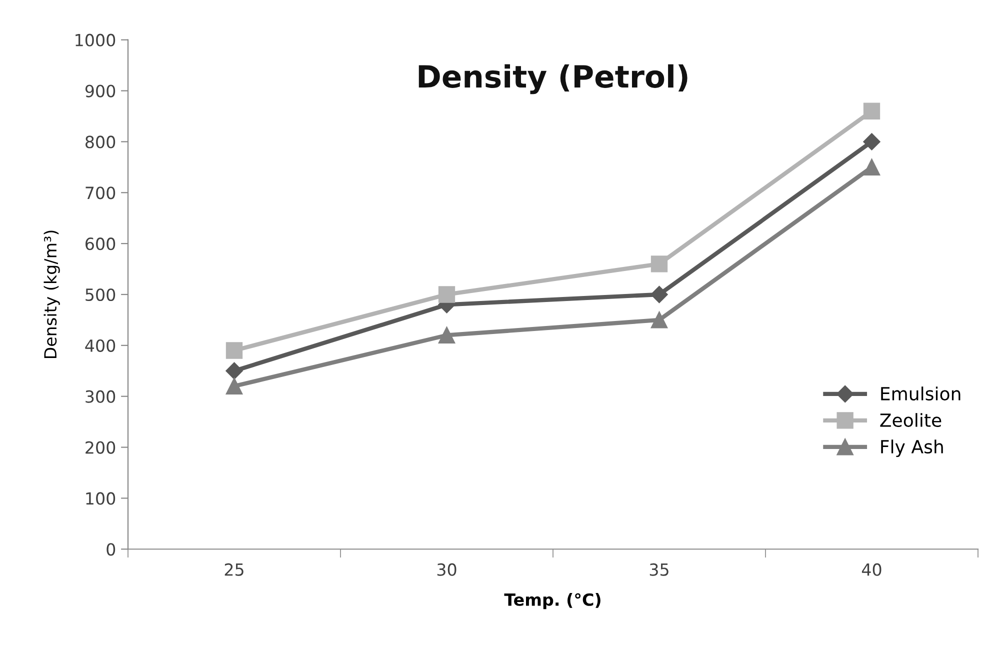 The width and height of the screenshot is (1000, 664). Describe the element at coordinates (101, 447) in the screenshot. I see `y-tick-label: 200` at that location.